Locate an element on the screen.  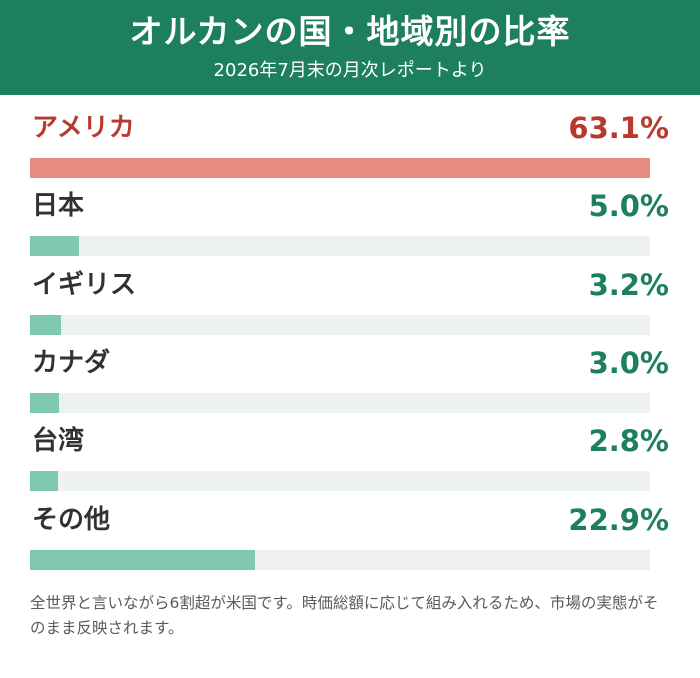
chart-title: オルカンの国・地域別の比率 is located at coordinates (350, 31).